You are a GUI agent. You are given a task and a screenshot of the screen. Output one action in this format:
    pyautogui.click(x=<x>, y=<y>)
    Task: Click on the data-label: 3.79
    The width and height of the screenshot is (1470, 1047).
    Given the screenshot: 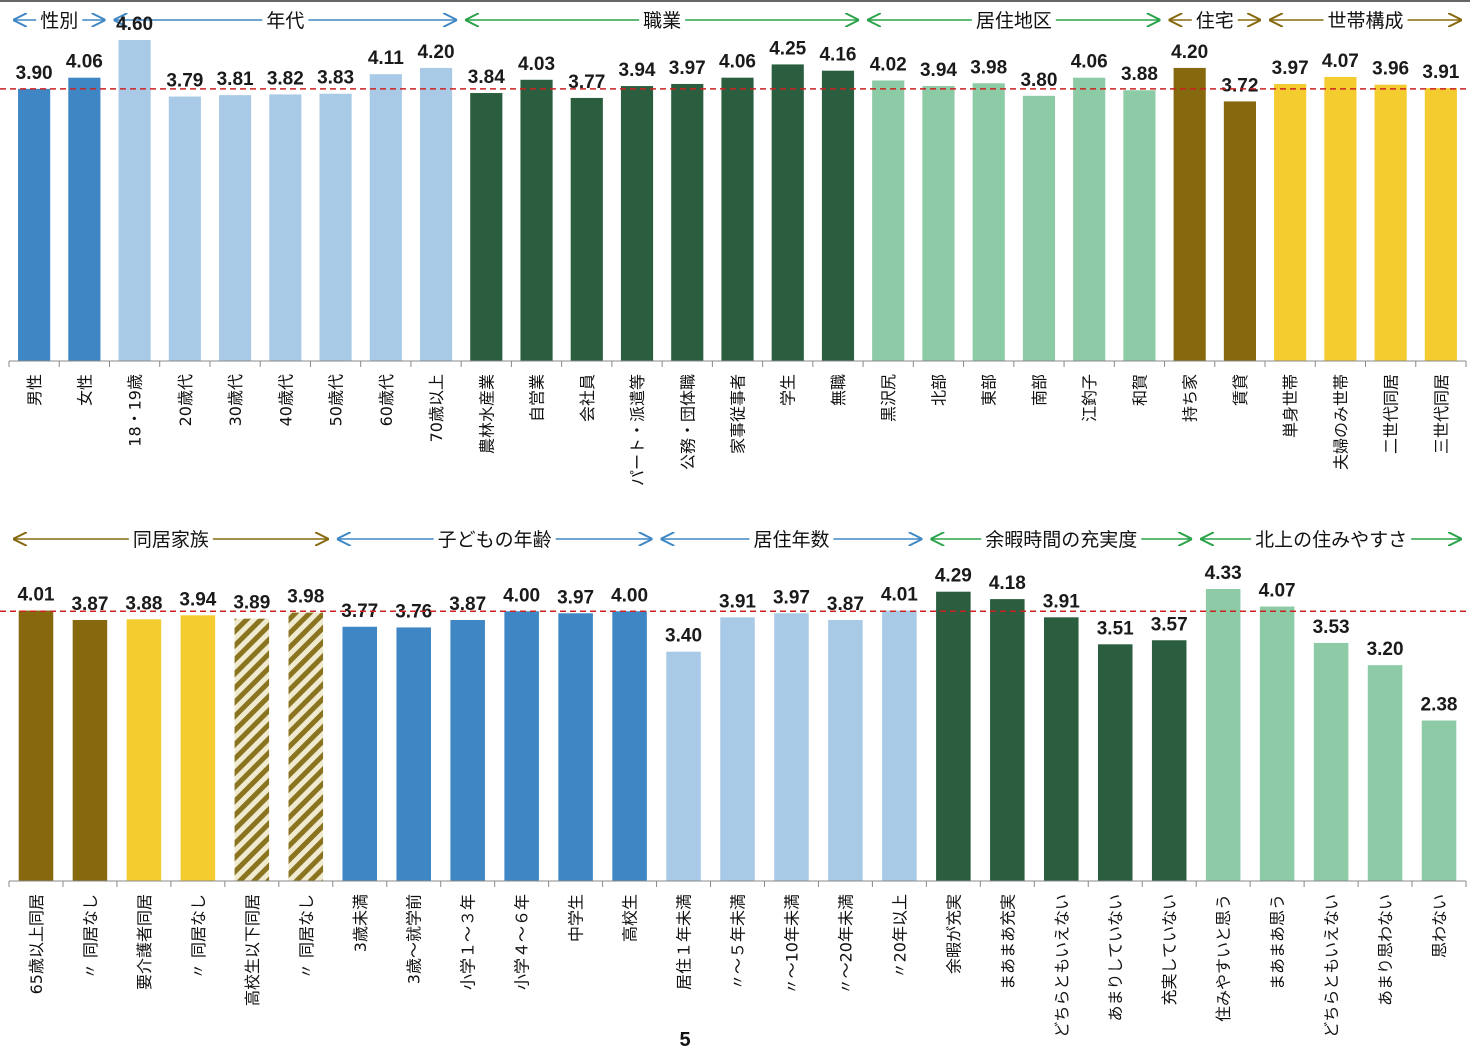 What is the action you would take?
    pyautogui.click(x=184, y=81)
    